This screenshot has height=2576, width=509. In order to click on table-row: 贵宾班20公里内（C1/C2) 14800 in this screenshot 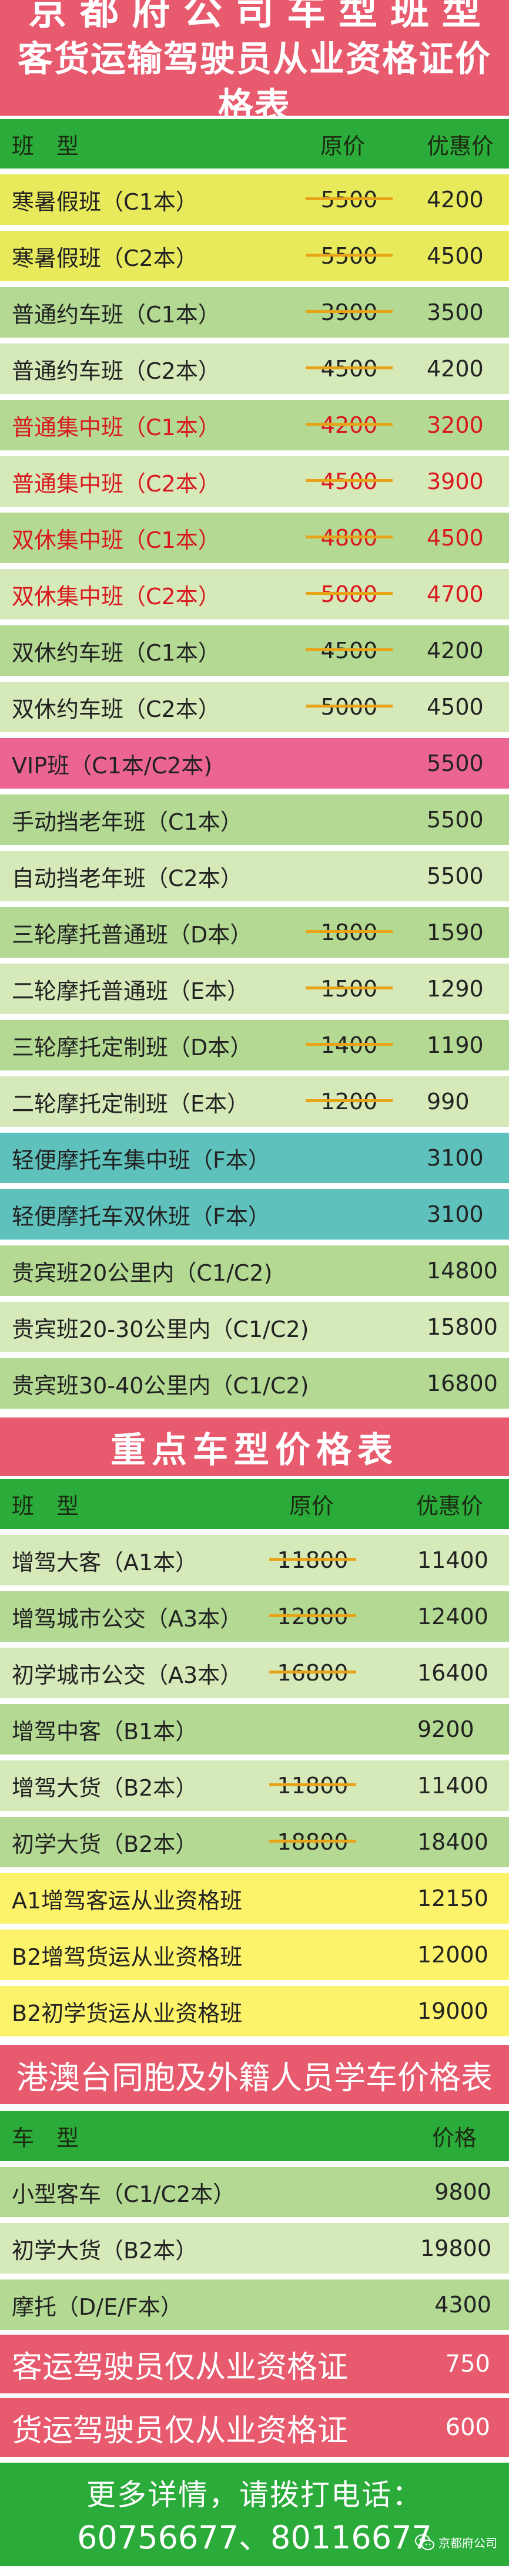, I will do `click(254, 1270)`.